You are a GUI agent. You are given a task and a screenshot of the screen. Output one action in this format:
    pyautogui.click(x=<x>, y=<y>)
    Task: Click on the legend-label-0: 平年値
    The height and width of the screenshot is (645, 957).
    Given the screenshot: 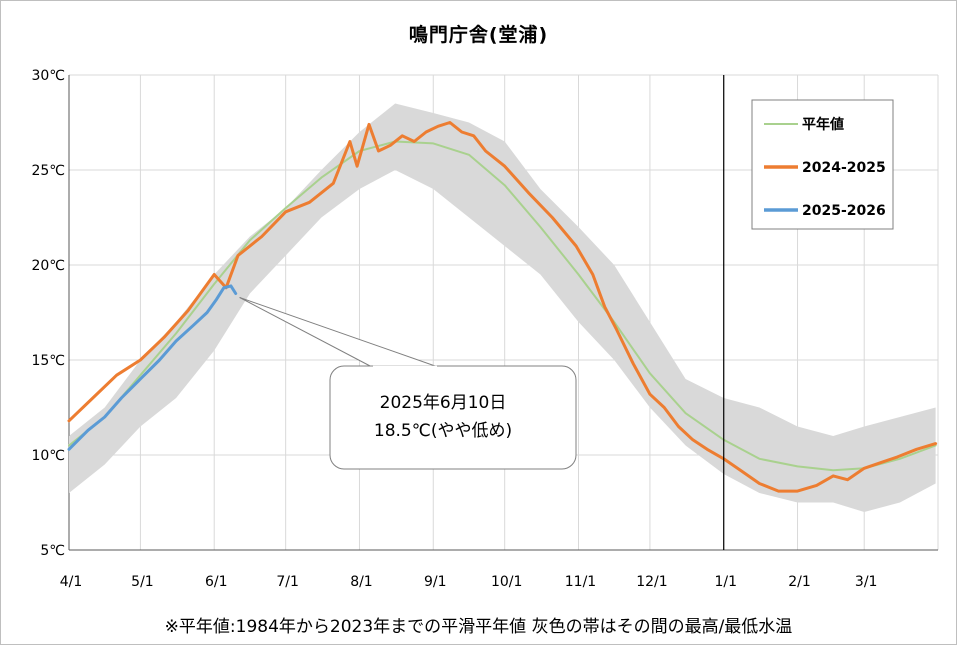 What is the action you would take?
    pyautogui.click(x=823, y=124)
    